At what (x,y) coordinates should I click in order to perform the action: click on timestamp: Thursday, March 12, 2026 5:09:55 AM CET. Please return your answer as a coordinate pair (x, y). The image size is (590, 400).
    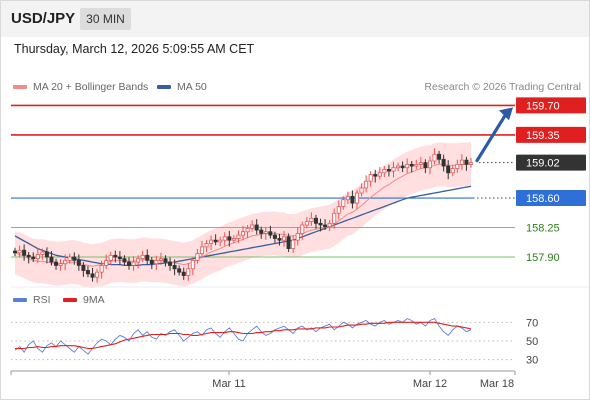
    Looking at the image, I should click on (134, 49).